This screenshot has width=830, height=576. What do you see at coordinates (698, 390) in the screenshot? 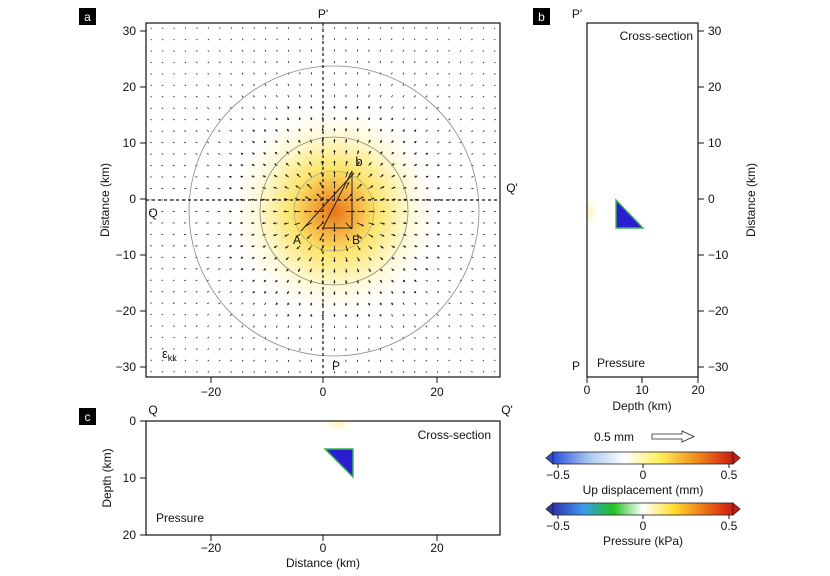
I see `tick-label: 20` at bounding box center [698, 390].